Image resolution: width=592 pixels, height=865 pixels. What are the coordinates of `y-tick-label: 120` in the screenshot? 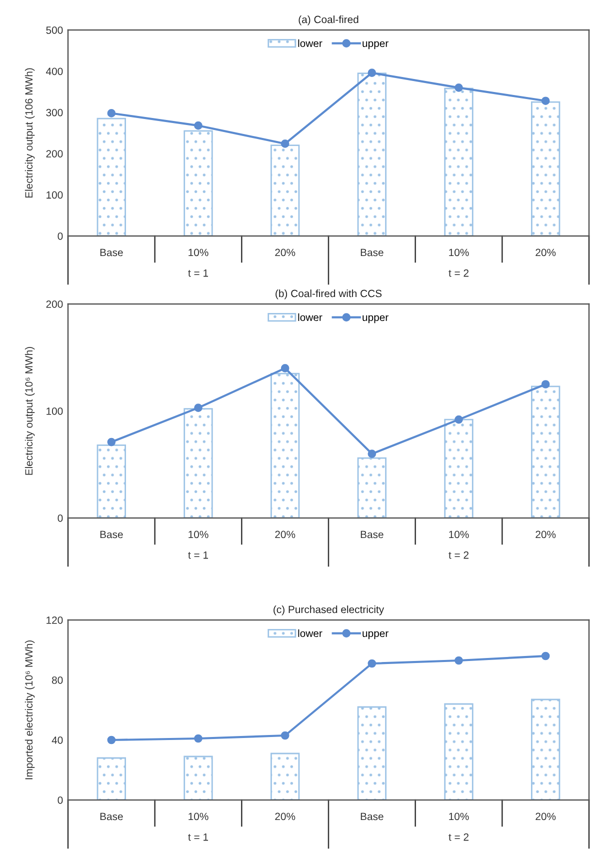 It's located at (54, 620).